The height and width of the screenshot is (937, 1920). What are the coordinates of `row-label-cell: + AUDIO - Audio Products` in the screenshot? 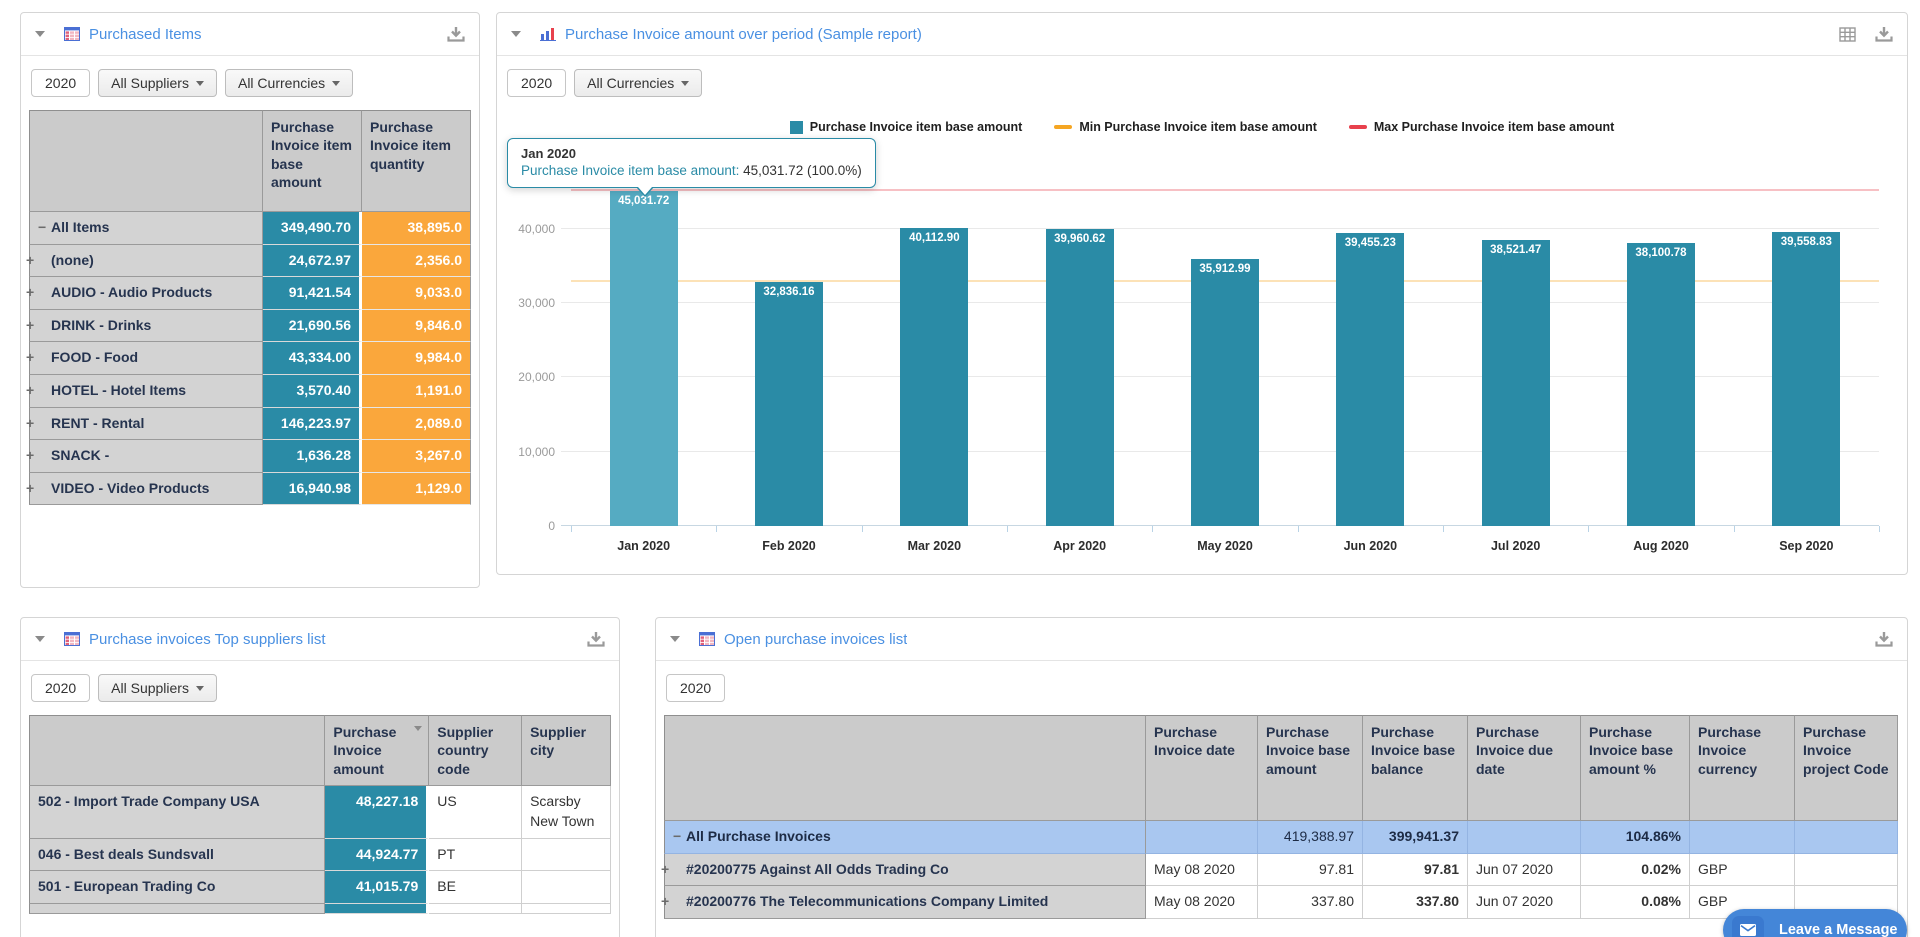 It's located at (144, 293).